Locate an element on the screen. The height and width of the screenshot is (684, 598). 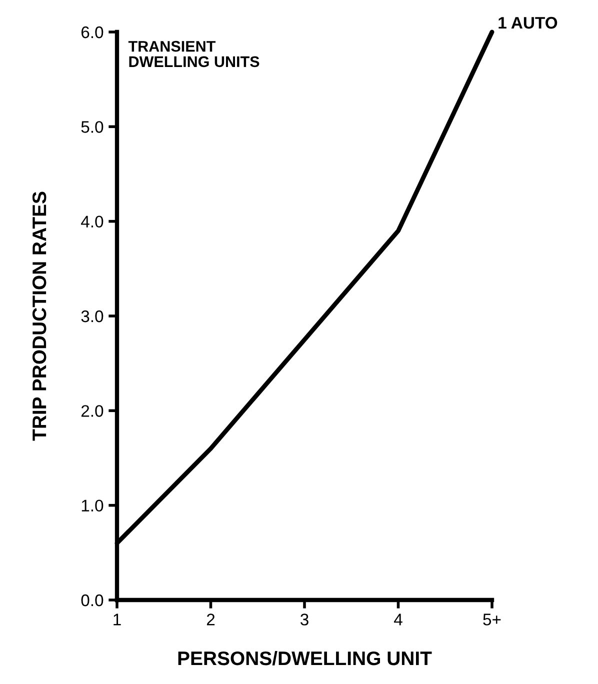
x-axis-title: PERSONS/DWELLING UNIT is located at coordinates (305, 658).